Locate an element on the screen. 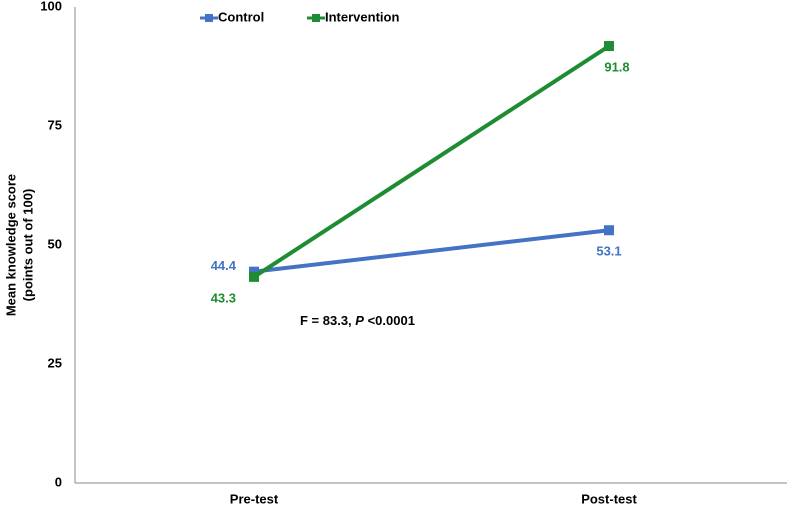 The height and width of the screenshot is (511, 787). legend-label: Control is located at coordinates (241, 16).